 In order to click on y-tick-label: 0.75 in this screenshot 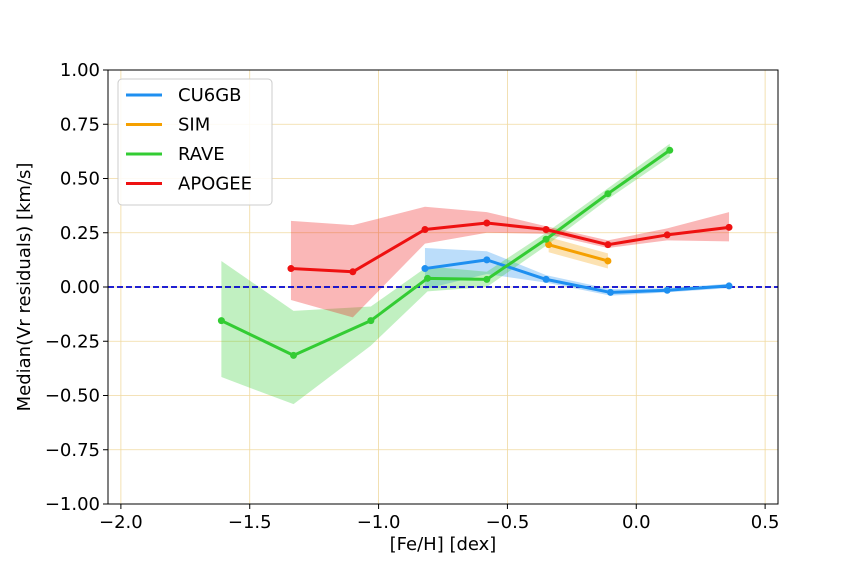, I will do `click(80, 124)`.